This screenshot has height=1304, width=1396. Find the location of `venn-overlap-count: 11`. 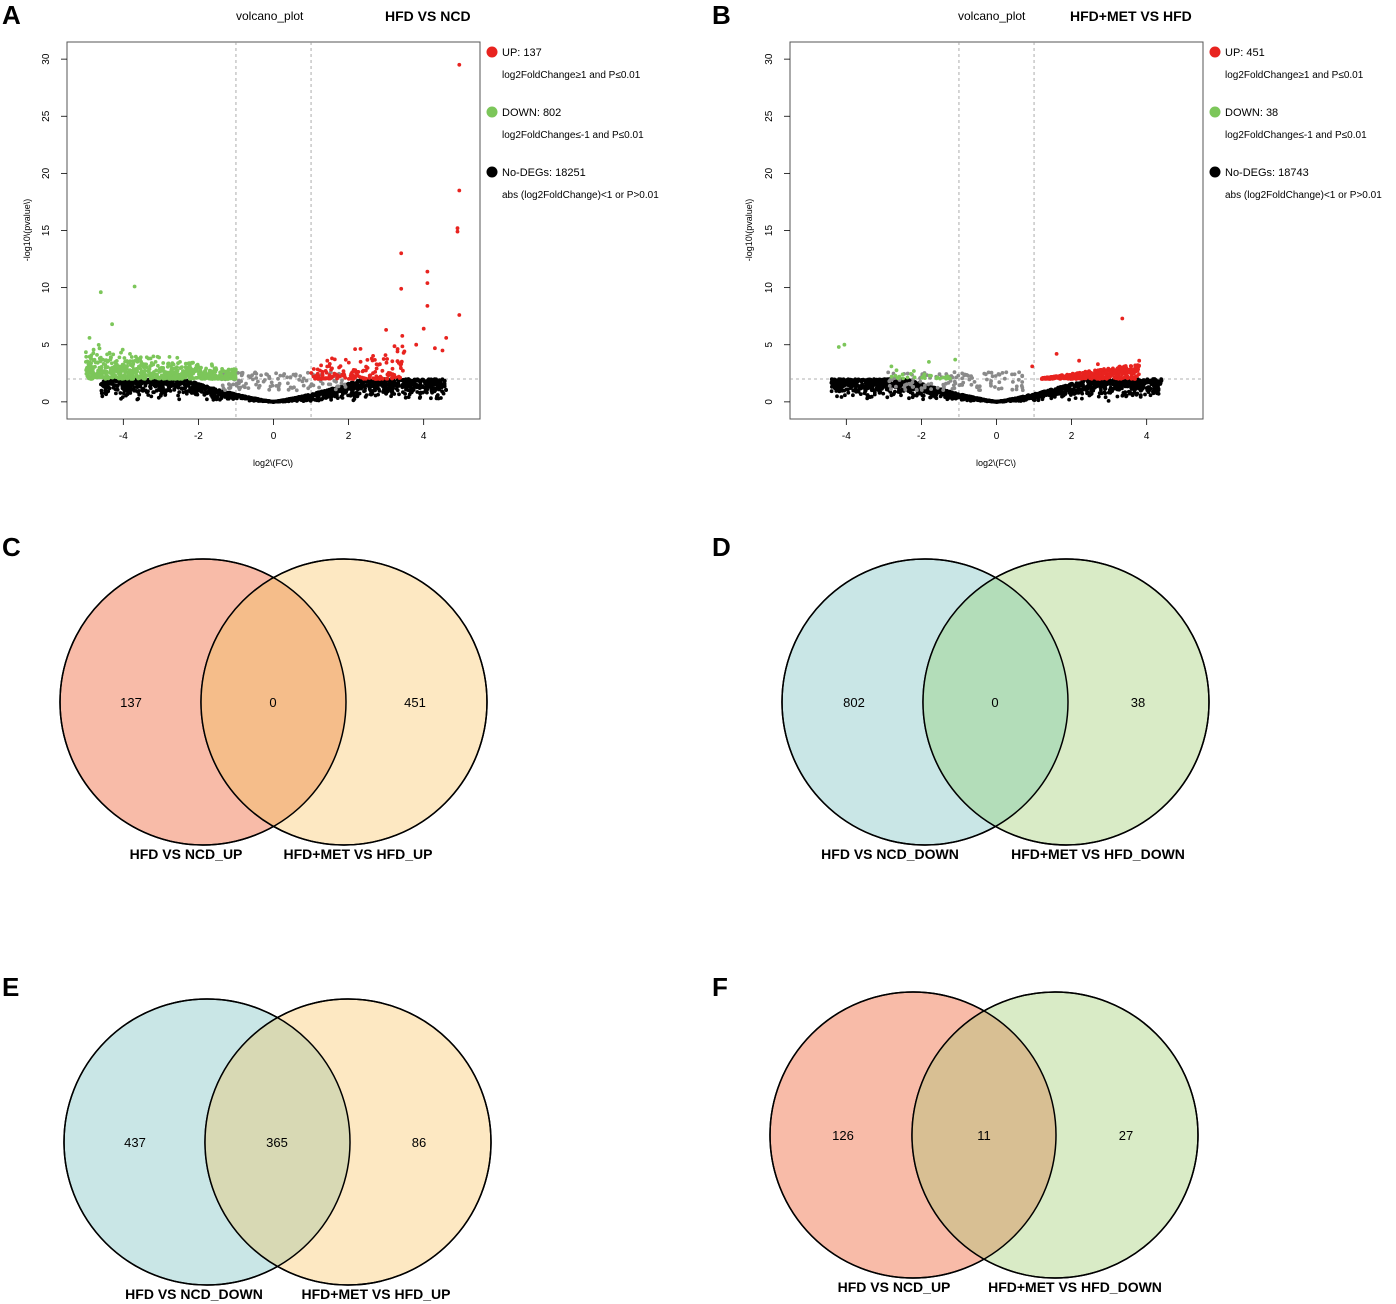

venn-overlap-count: 11 is located at coordinates (984, 1135).